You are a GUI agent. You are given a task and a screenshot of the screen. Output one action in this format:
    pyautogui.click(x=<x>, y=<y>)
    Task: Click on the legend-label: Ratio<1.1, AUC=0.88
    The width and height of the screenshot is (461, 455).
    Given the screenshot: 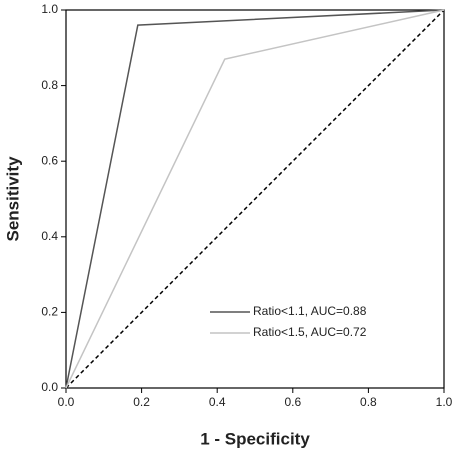 What is the action you would take?
    pyautogui.click(x=310, y=311)
    